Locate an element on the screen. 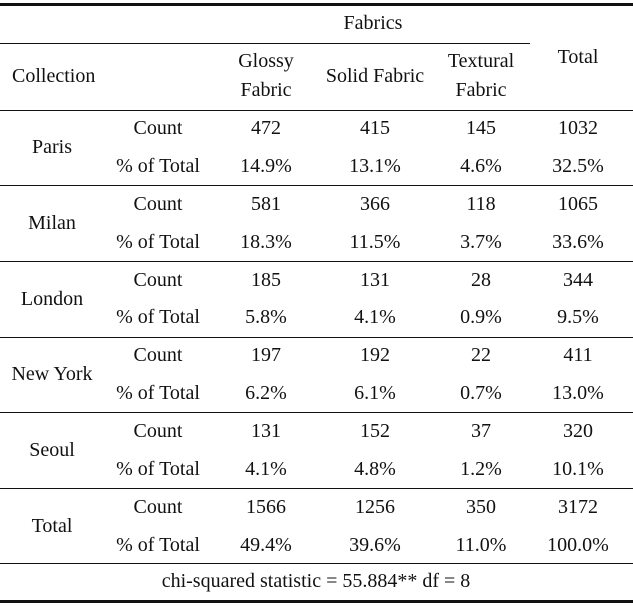  glossy-header: Glossy Fabric is located at coordinates (266, 76).